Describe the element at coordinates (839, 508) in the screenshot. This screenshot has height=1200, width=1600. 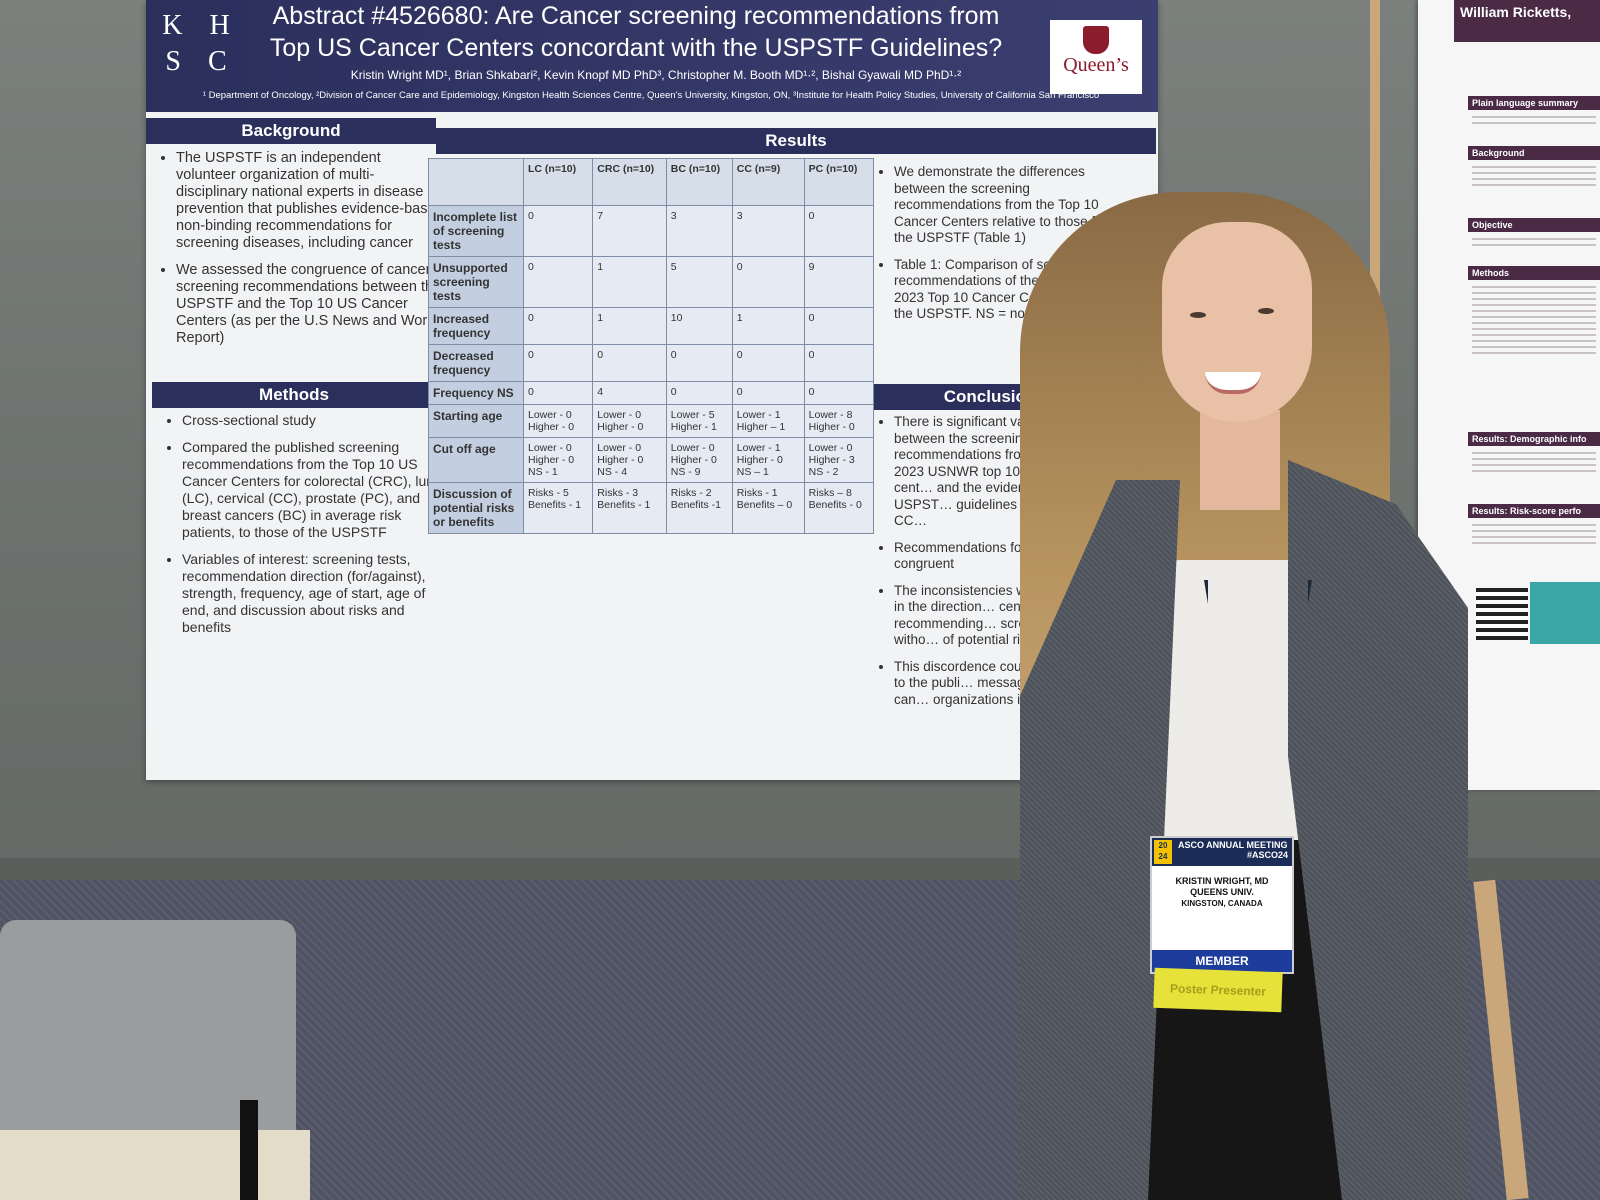
I see `table-cell: Risks – 8 Benefits - 0` at that location.